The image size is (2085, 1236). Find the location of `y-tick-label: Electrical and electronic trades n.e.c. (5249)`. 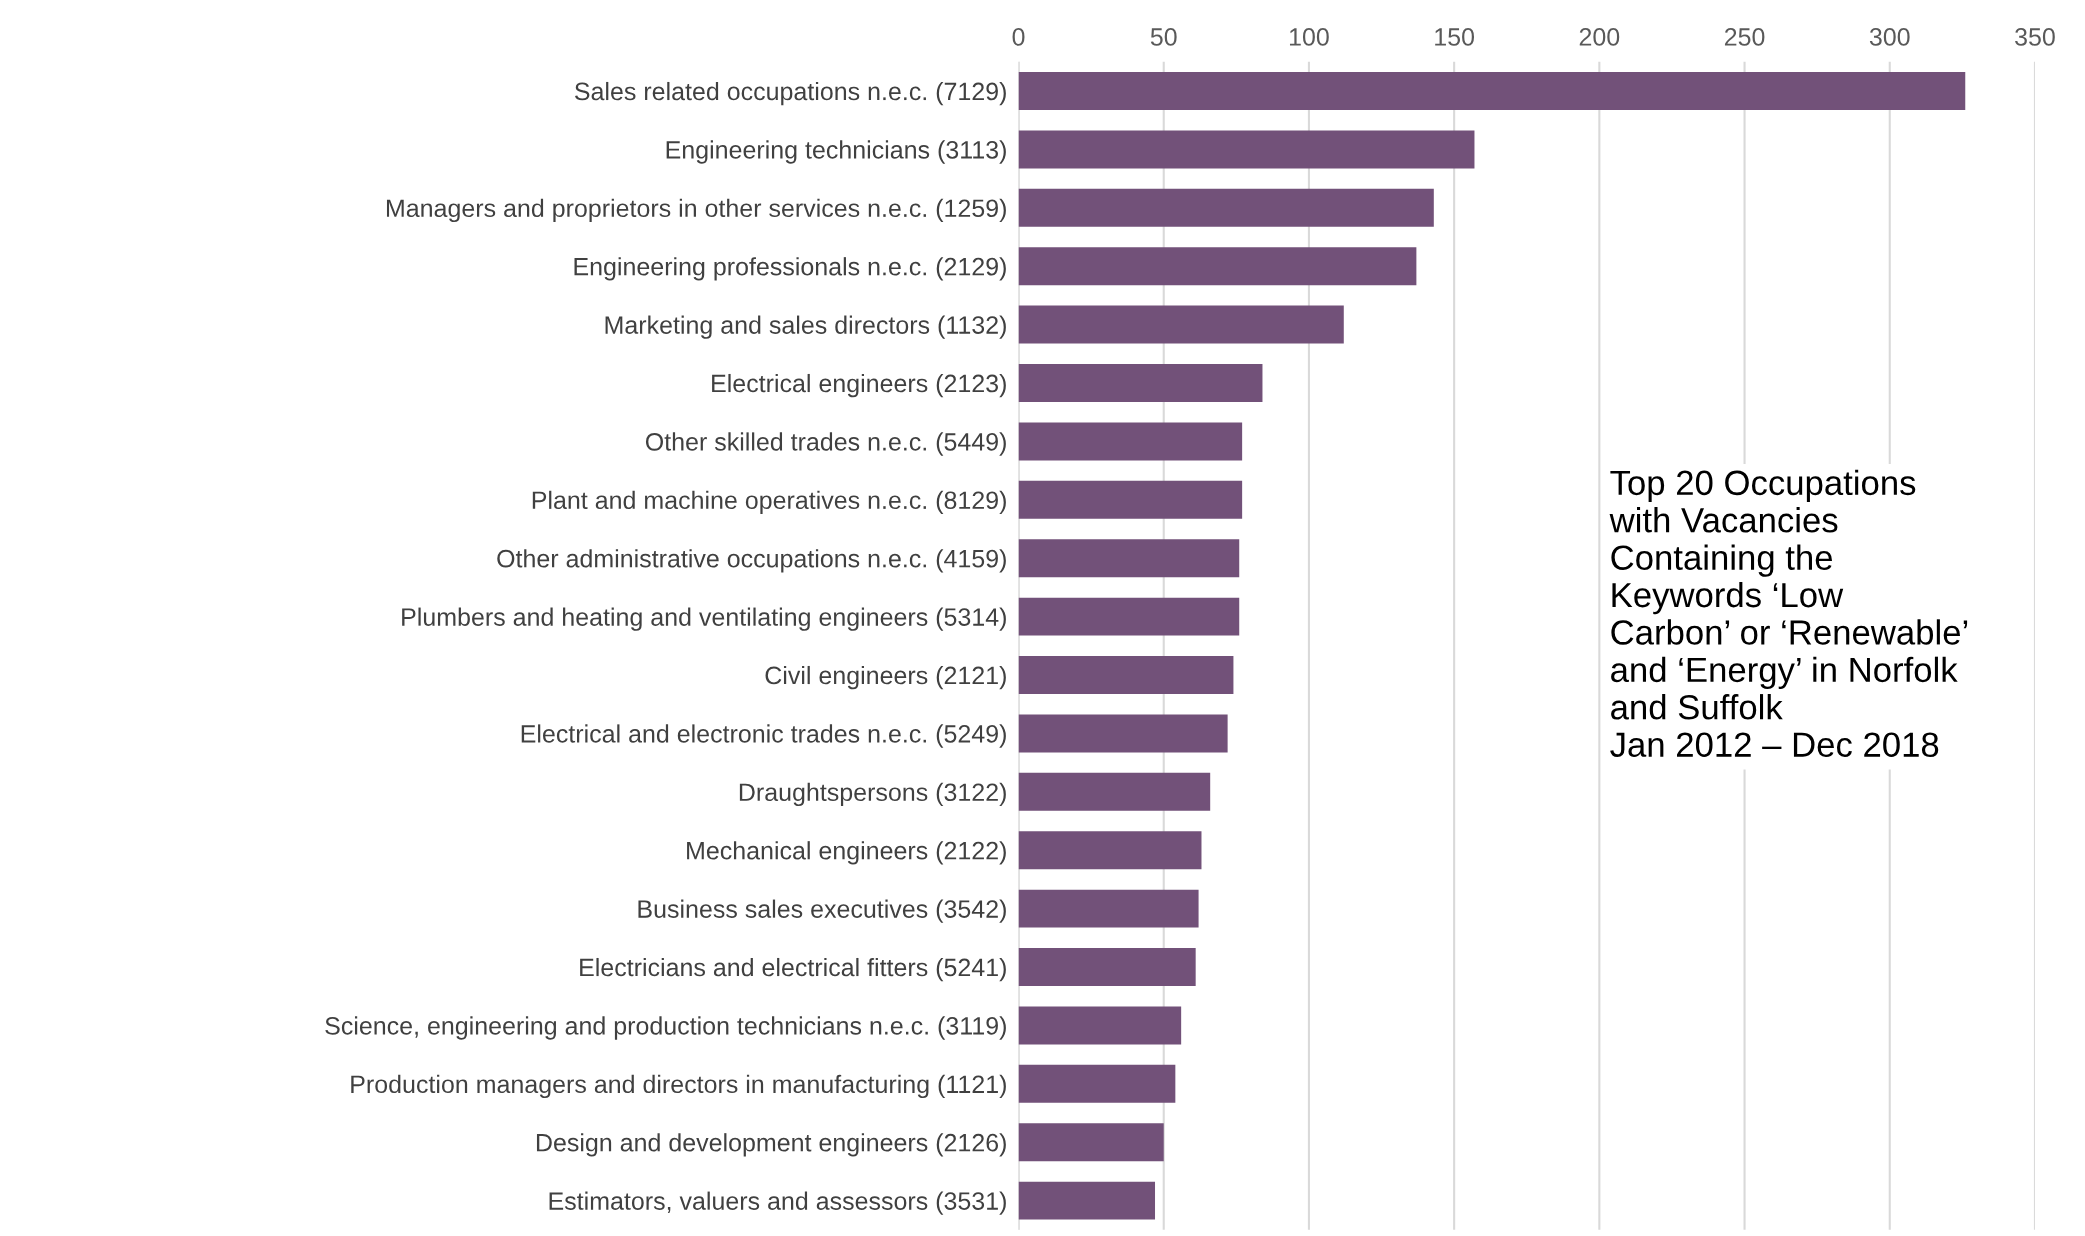

y-tick-label: Electrical and electronic trades n.e.c. (5249) is located at coordinates (763, 736).